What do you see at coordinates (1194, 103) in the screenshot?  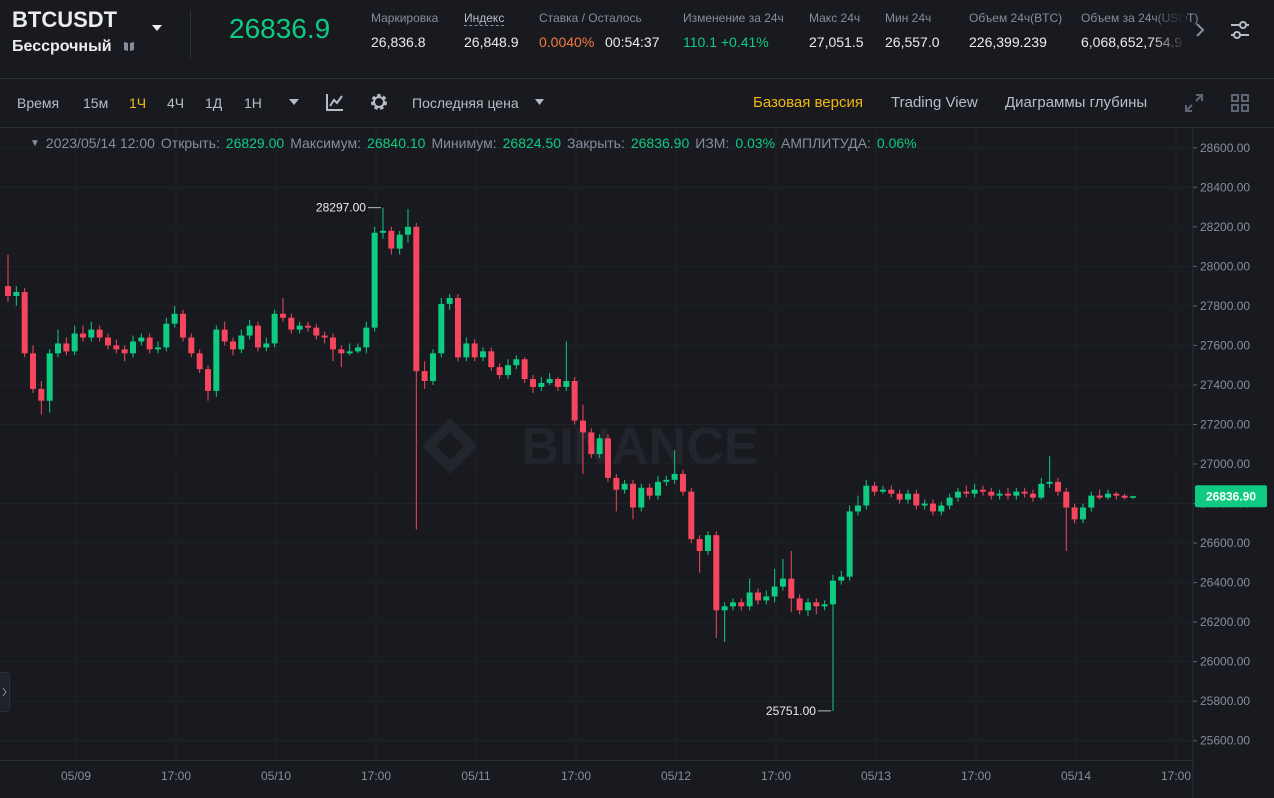 I see `fullscreen-icon` at bounding box center [1194, 103].